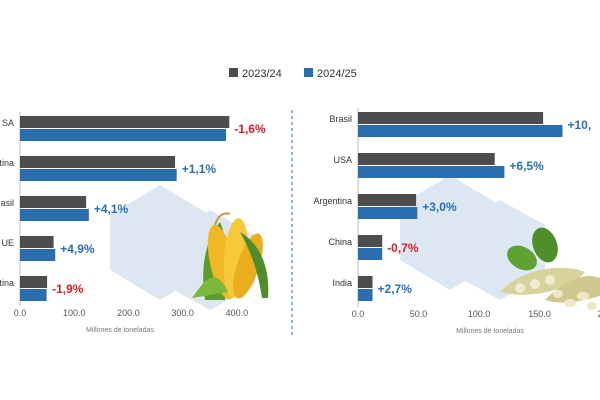  What do you see at coordinates (237, 313) in the screenshot?
I see `x-tick-label: 400.0` at bounding box center [237, 313].